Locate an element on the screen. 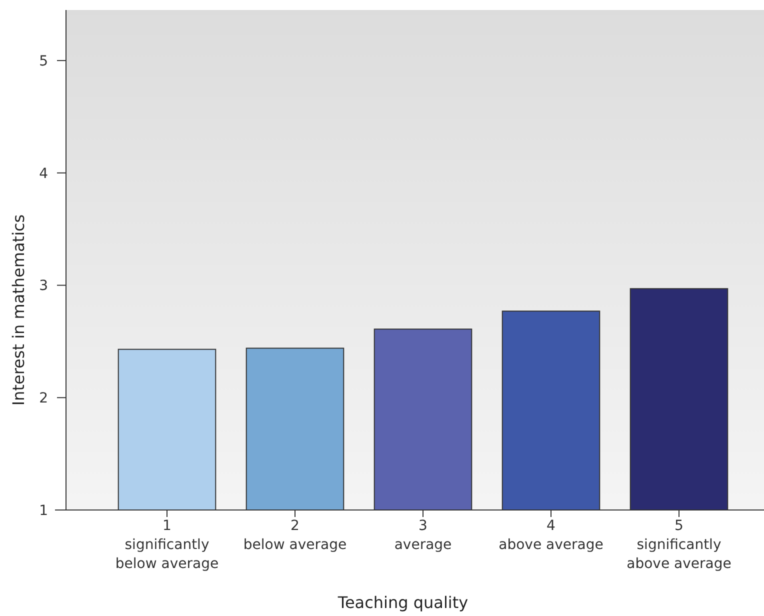  y-tick-label: 2 is located at coordinates (43, 398).